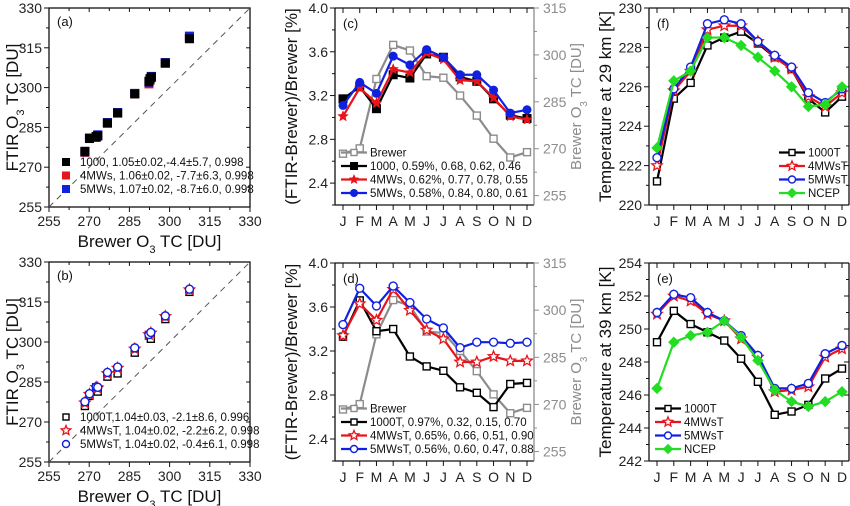 The width and height of the screenshot is (850, 506). What do you see at coordinates (828, 181) in the screenshot?
I see `legend-label: 5MWsT` at bounding box center [828, 181].